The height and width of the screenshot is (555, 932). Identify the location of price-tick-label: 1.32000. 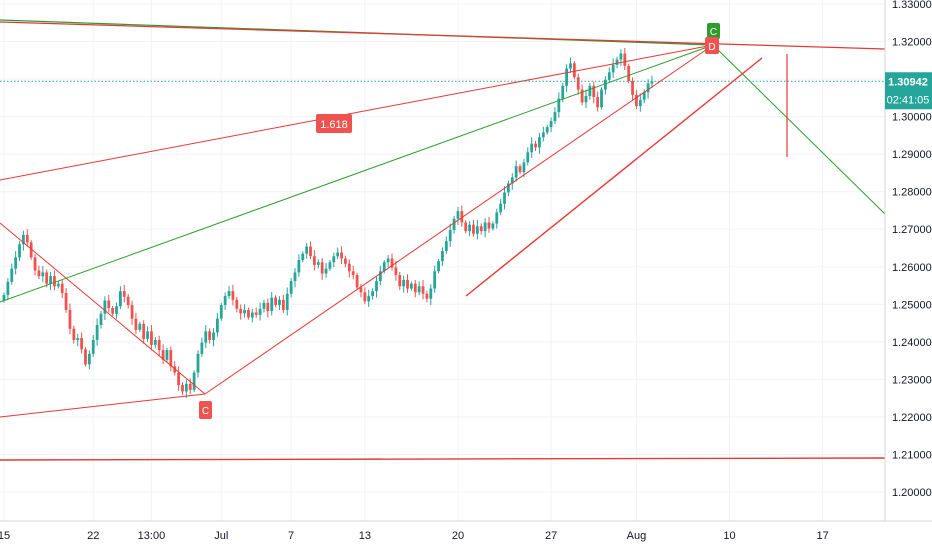
(912, 43).